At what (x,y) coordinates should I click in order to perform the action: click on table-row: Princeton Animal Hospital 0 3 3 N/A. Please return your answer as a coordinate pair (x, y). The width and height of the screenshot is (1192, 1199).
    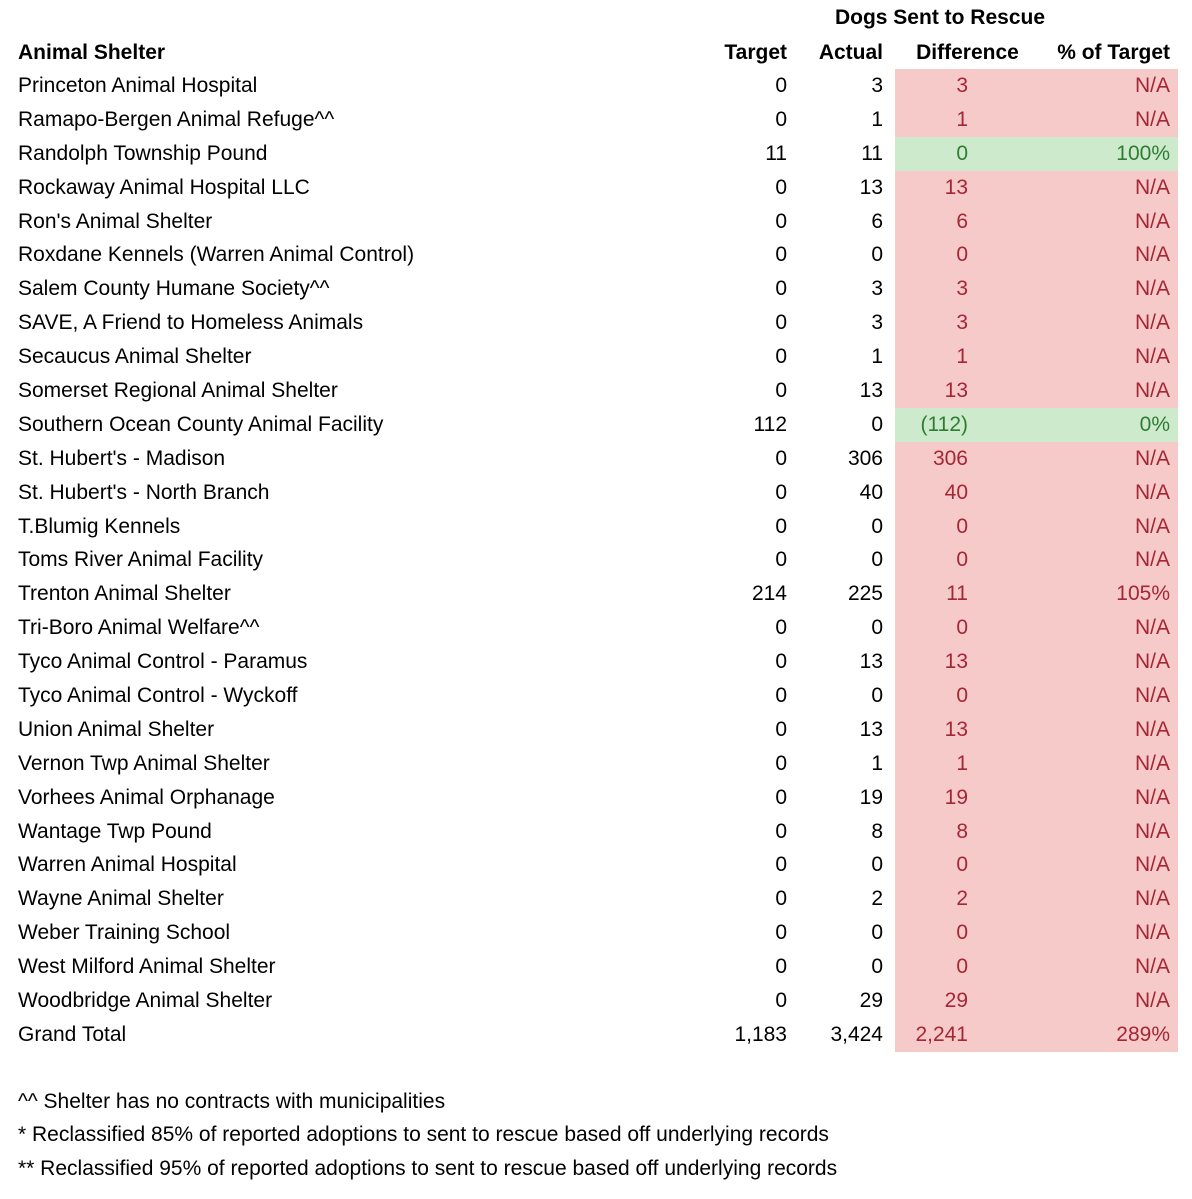
    Looking at the image, I should click on (596, 86).